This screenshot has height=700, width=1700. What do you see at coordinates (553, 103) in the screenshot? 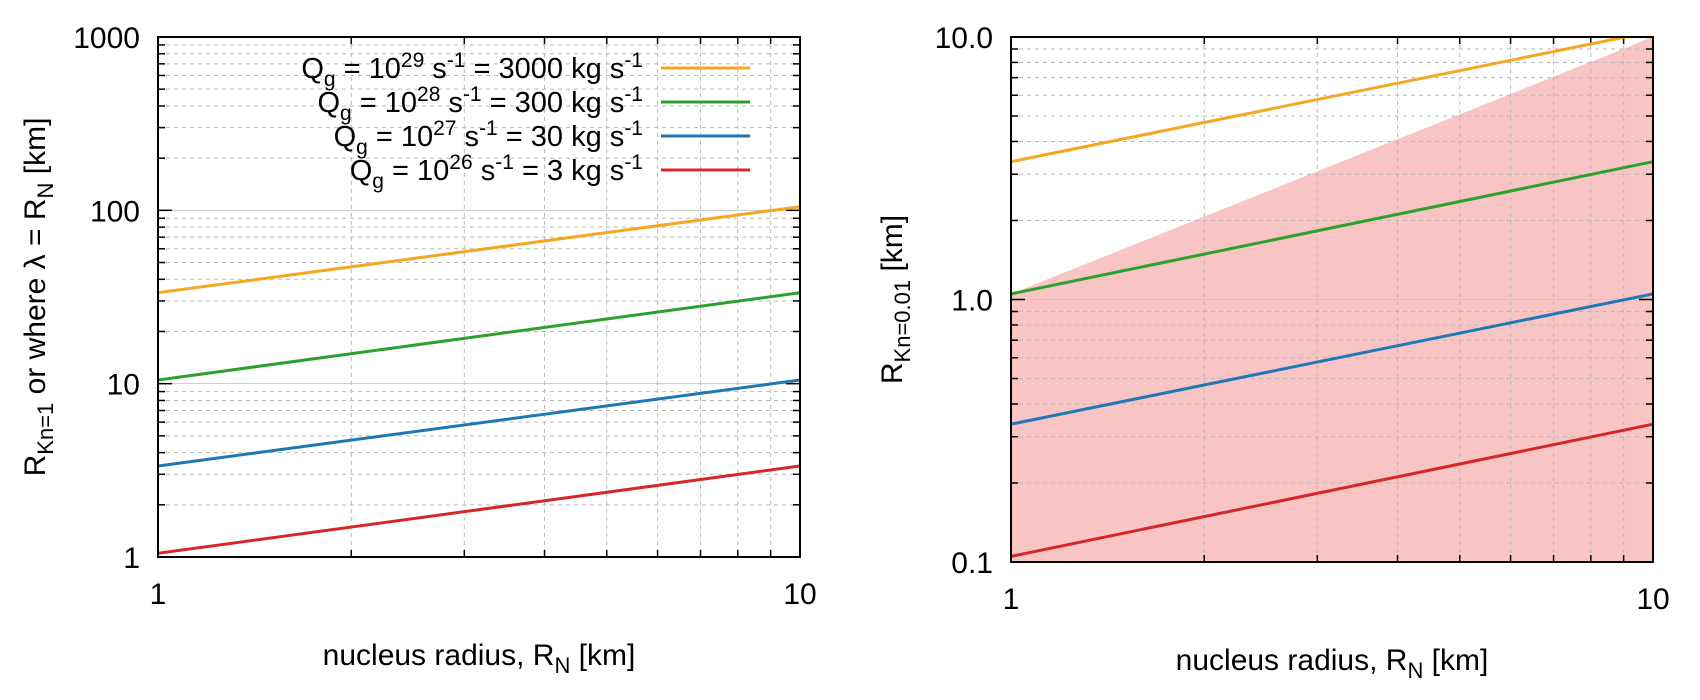
I see `legend-post: = 300 kg s` at bounding box center [553, 103].